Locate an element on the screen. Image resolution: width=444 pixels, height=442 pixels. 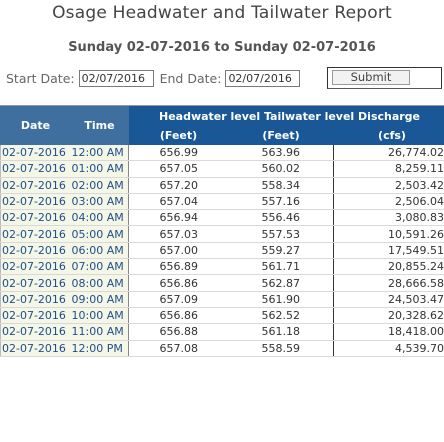
tailwater-cell: 558.34 is located at coordinates (281, 185).